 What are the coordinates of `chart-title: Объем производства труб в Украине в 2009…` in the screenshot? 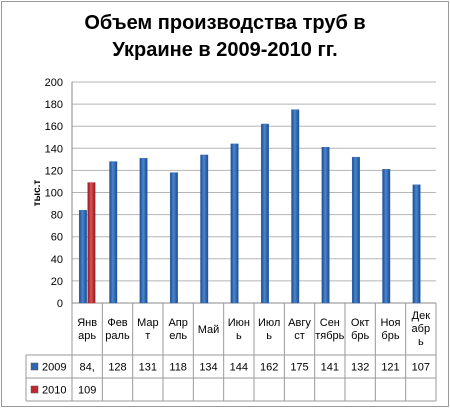 It's located at (225, 37).